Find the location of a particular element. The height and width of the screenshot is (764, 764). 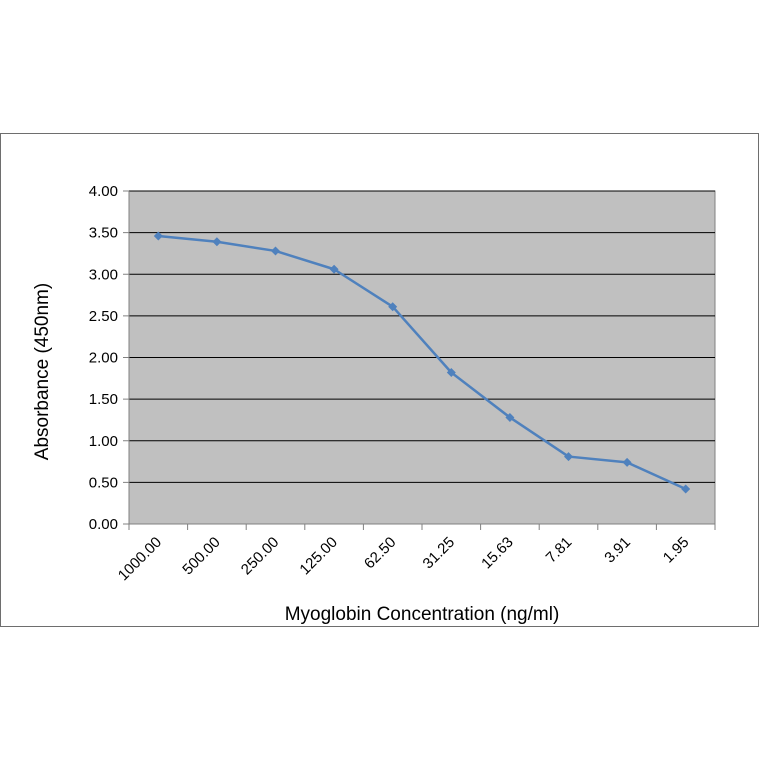

x-tick-label: 250.00 is located at coordinates (260, 556).